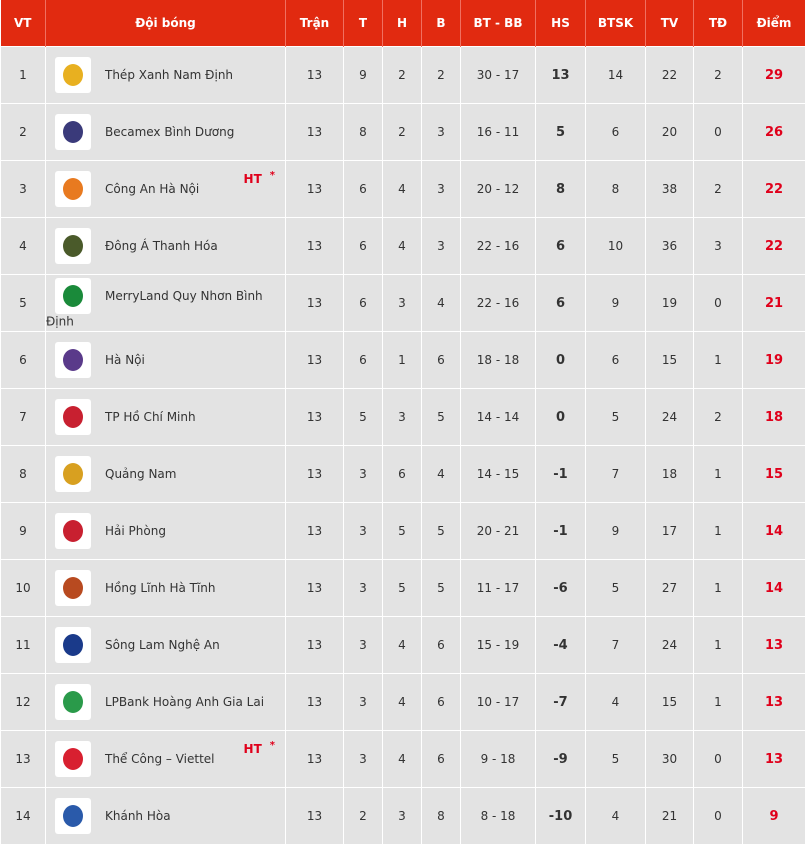 This screenshot has height=845, width=805. Describe the element at coordinates (616, 23) in the screenshot. I see `column-header: BTSK` at that location.